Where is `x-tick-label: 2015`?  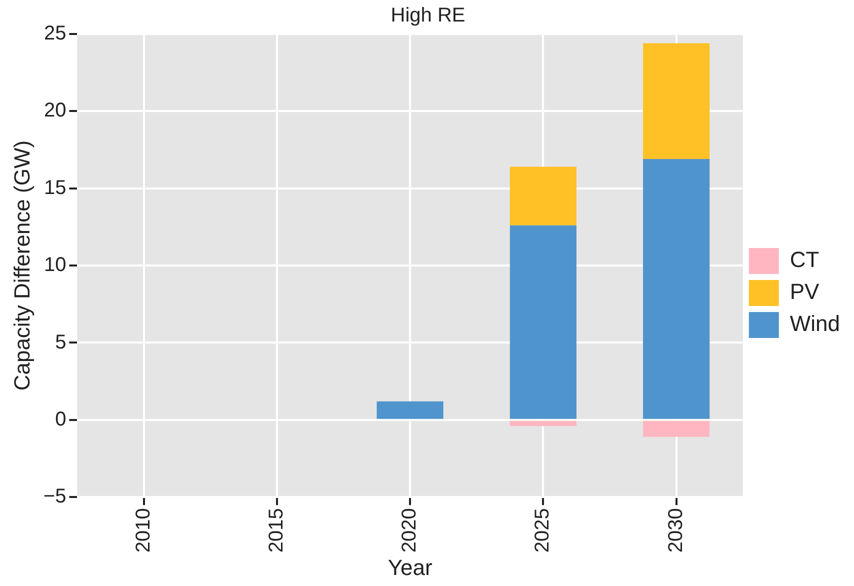 x-tick-label: 2015 is located at coordinates (276, 530).